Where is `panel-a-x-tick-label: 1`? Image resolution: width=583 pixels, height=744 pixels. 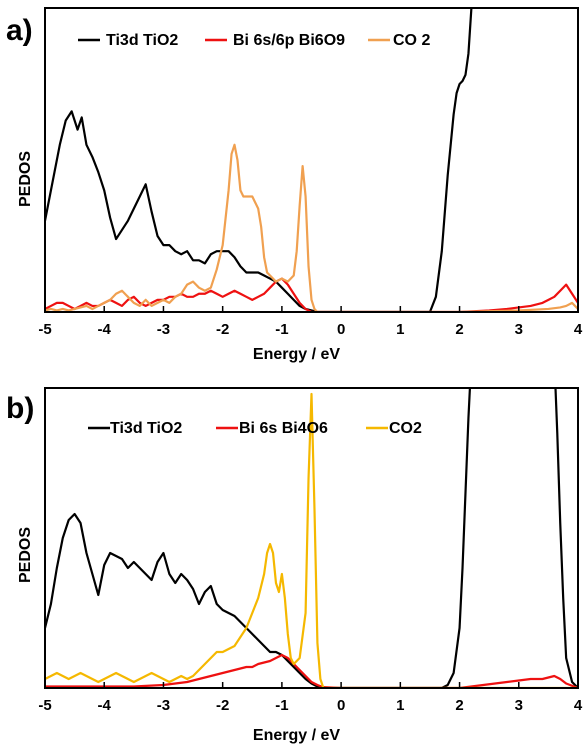
panel-a-x-tick-label: 1 is located at coordinates (400, 329).